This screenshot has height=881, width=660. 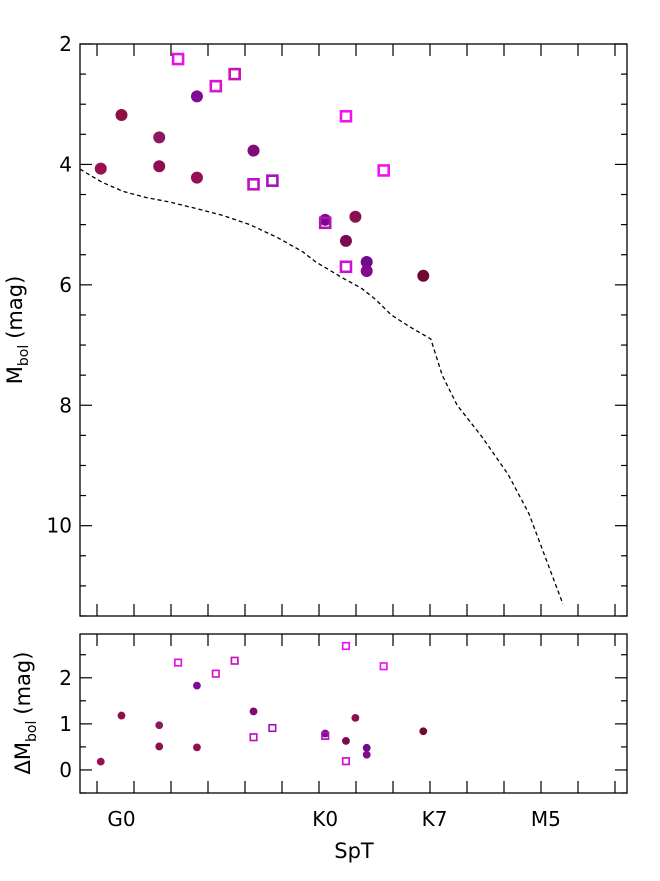 What do you see at coordinates (354, 851) in the screenshot?
I see `x-axis-label: SpT` at bounding box center [354, 851].